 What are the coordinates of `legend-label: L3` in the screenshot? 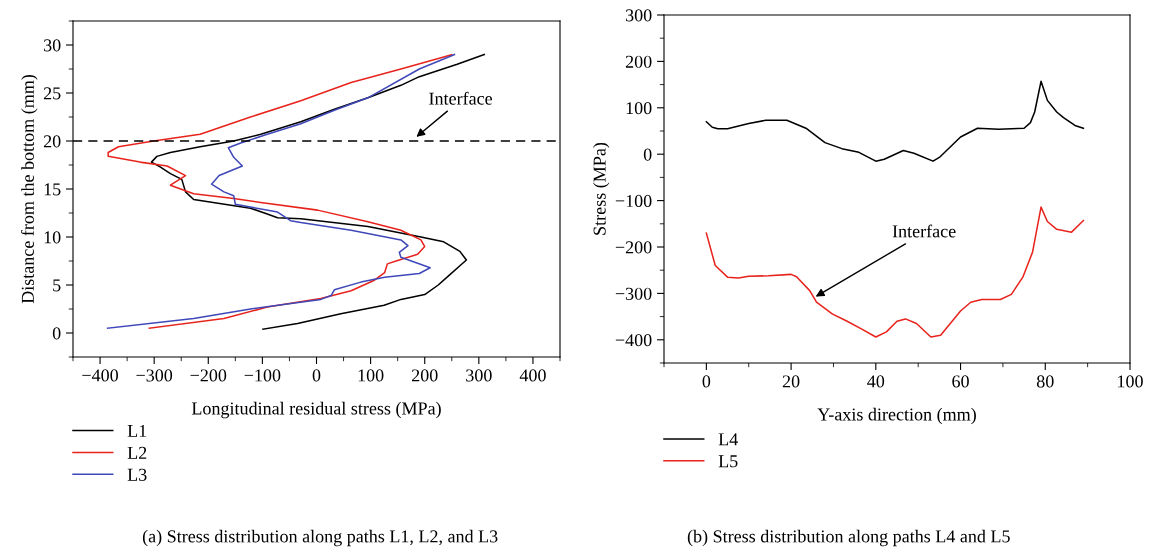 It's located at (137, 474).